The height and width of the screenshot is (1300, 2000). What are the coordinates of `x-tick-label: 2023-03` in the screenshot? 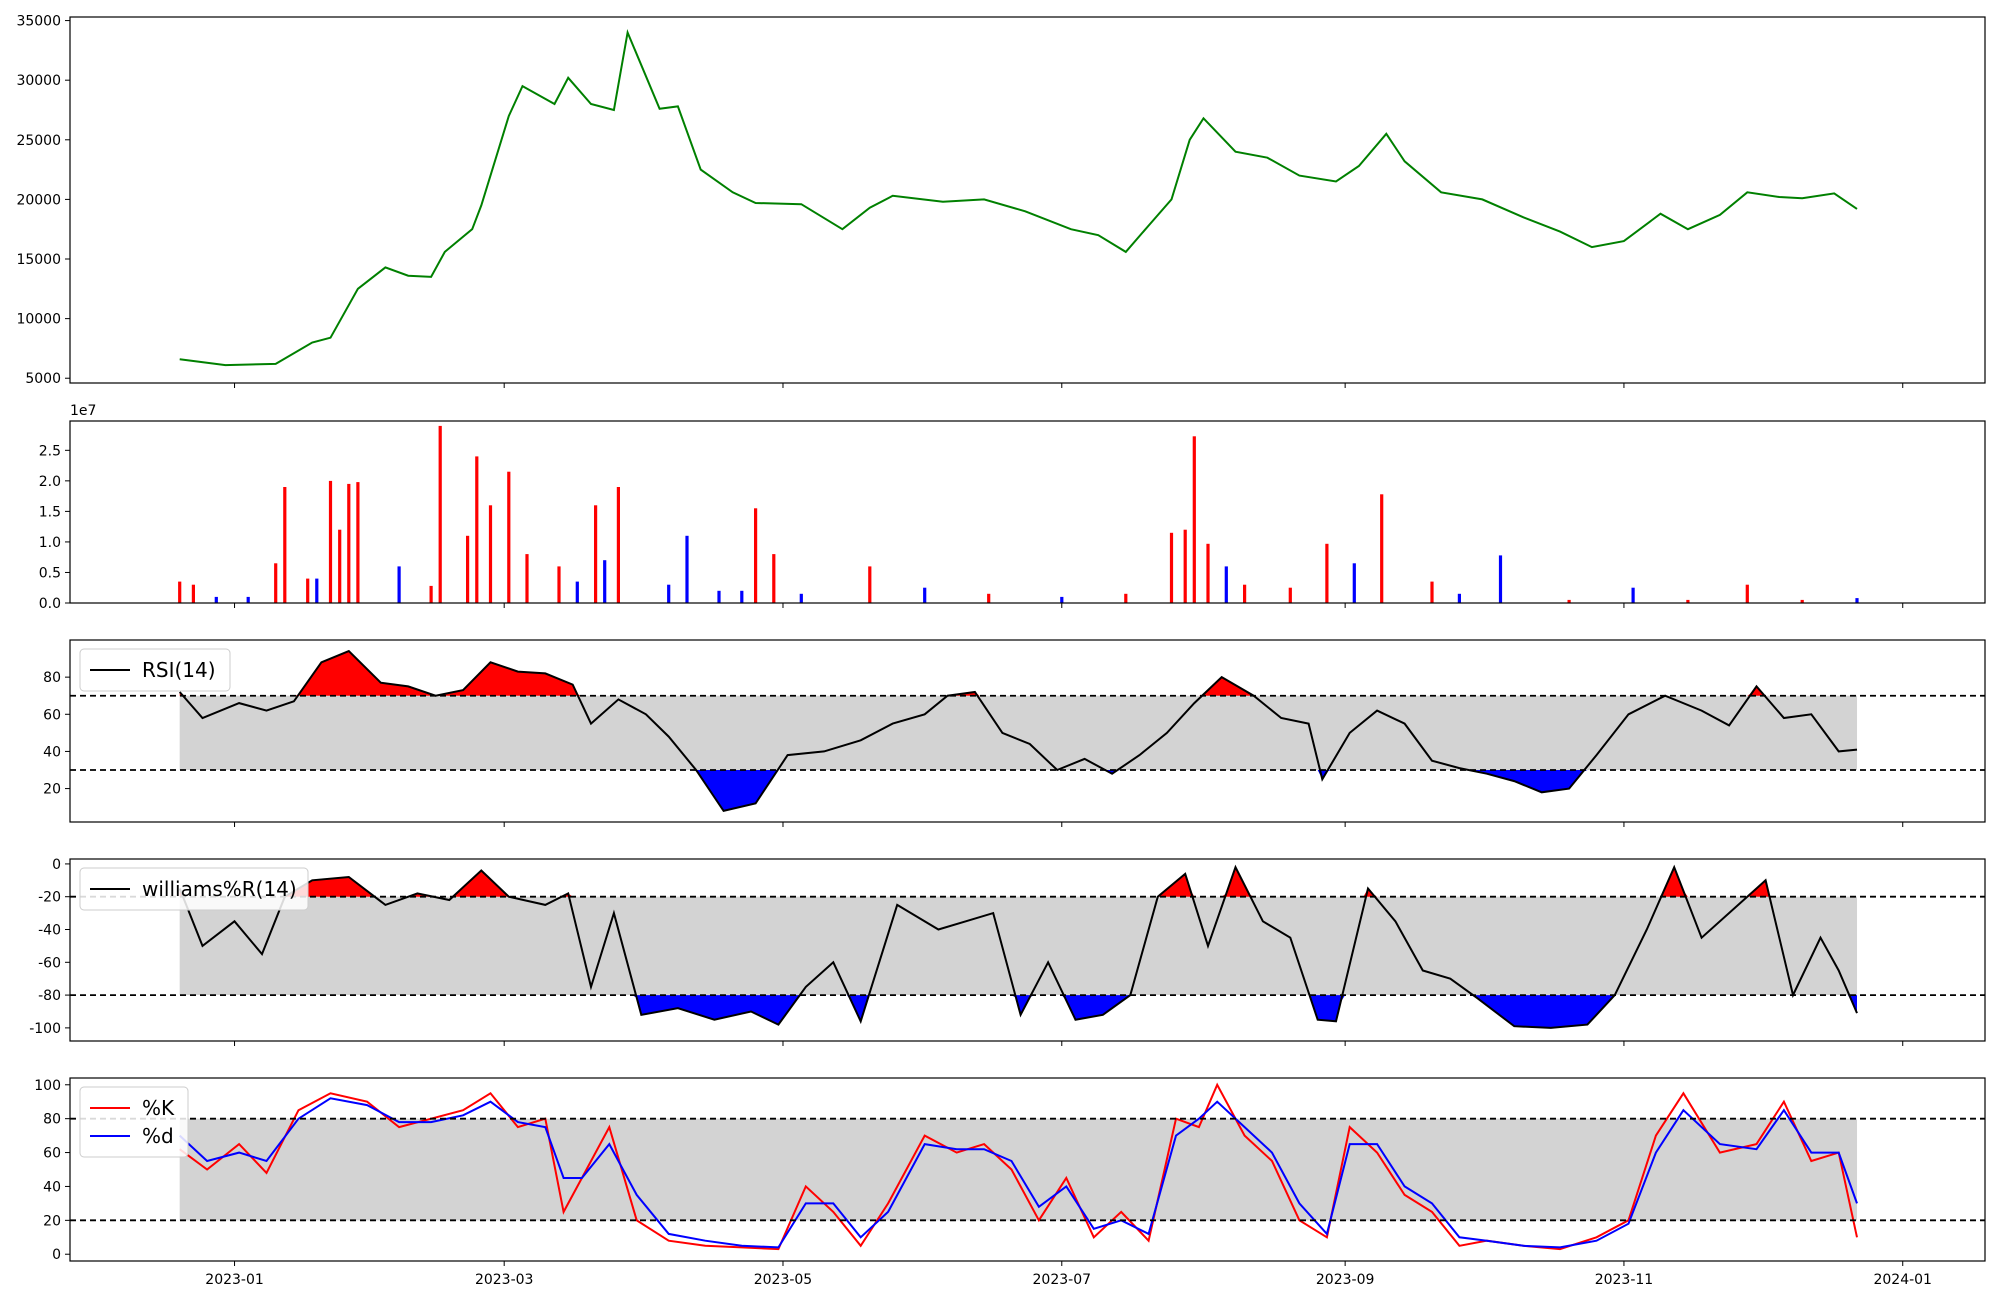 It's located at (504, 1280).